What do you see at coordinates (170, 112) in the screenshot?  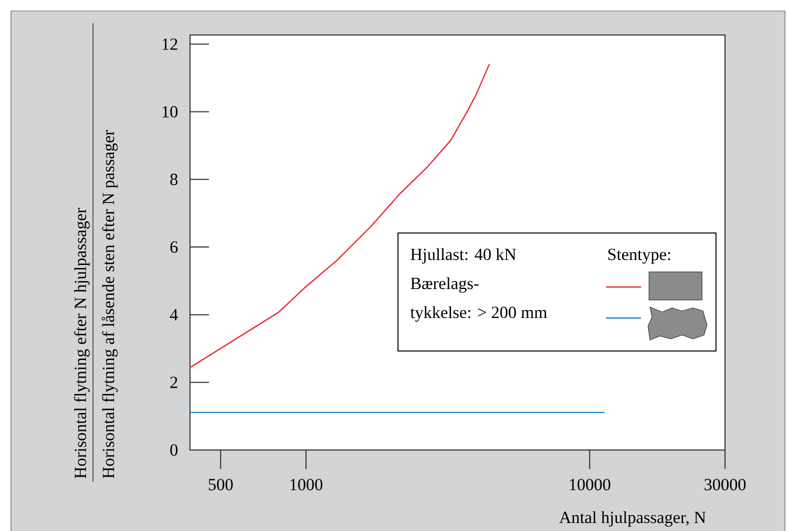 I see `y-tick-label: 10` at bounding box center [170, 112].